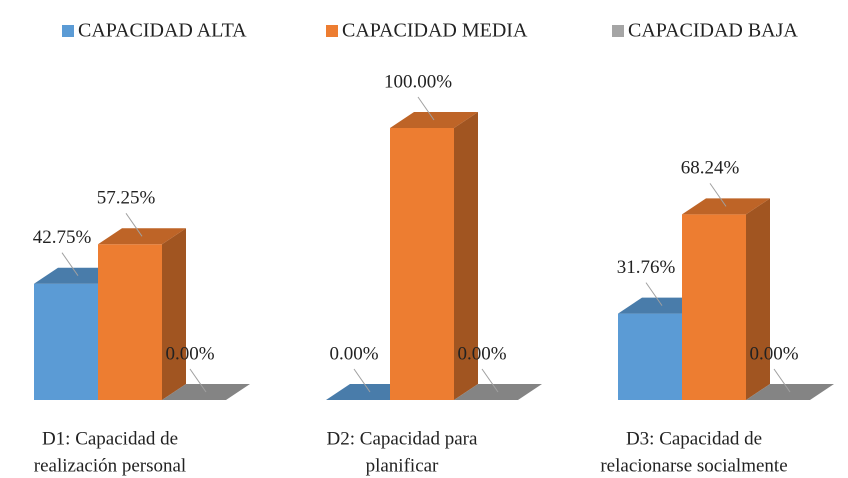 This screenshot has width=848, height=478. Describe the element at coordinates (713, 31) in the screenshot. I see `legend-label: CAPACIDAD BAJA` at that location.